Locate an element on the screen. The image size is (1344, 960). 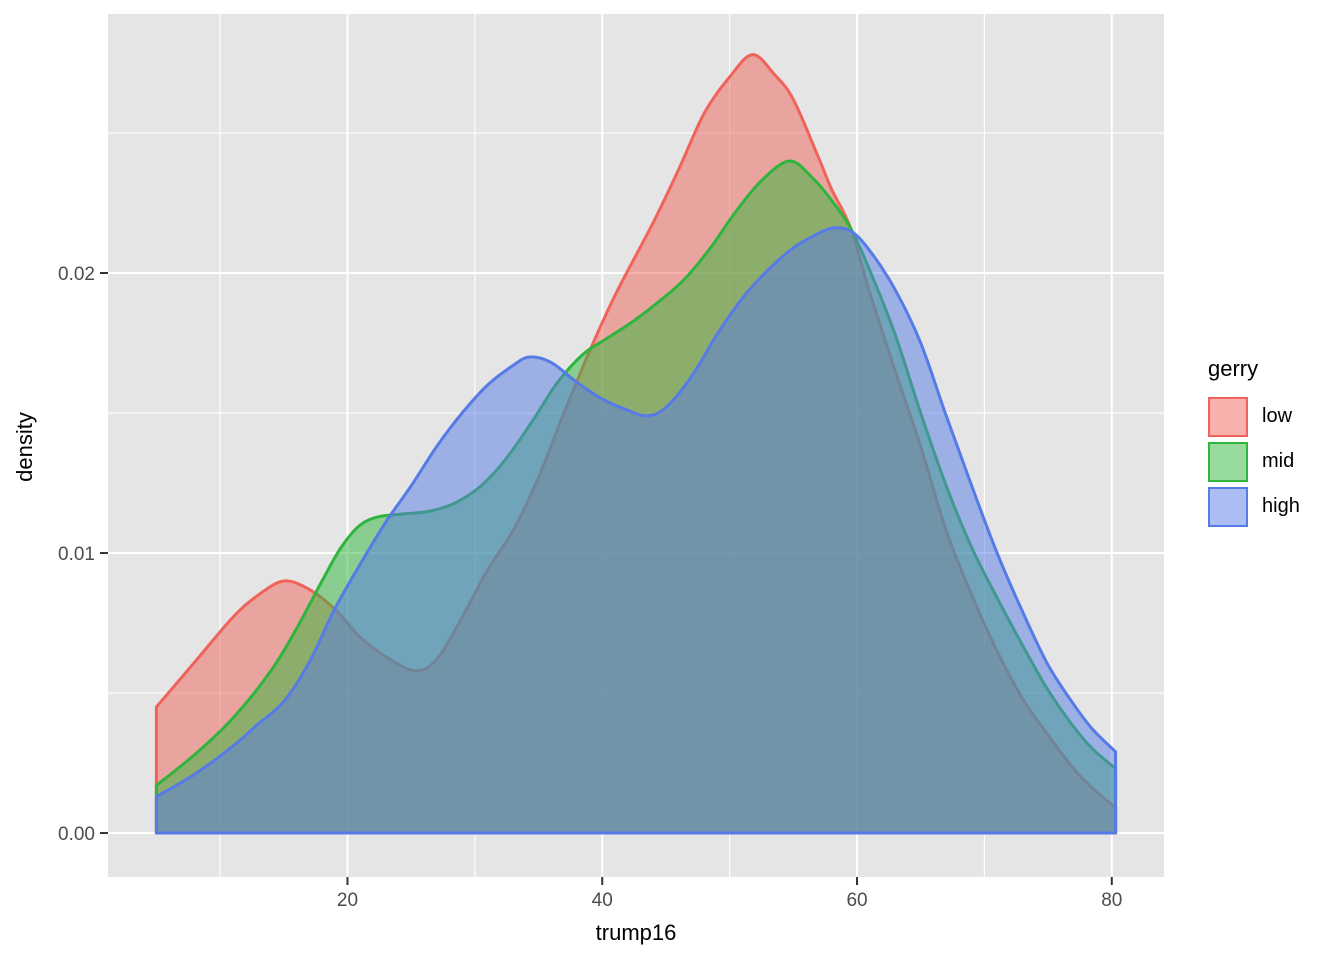
x-tick-label: 40 is located at coordinates (602, 900).